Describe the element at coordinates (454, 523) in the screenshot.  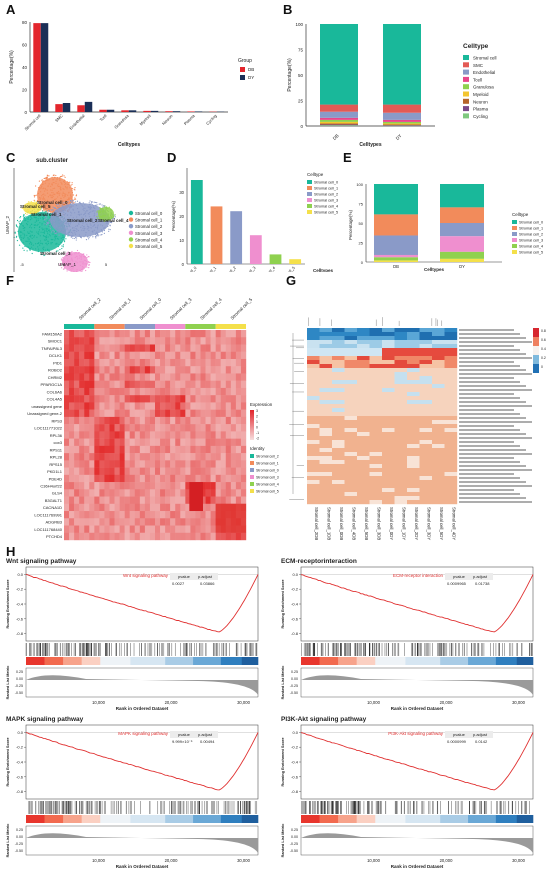
I see `column-label: Stromal cell_4DY` at that location.